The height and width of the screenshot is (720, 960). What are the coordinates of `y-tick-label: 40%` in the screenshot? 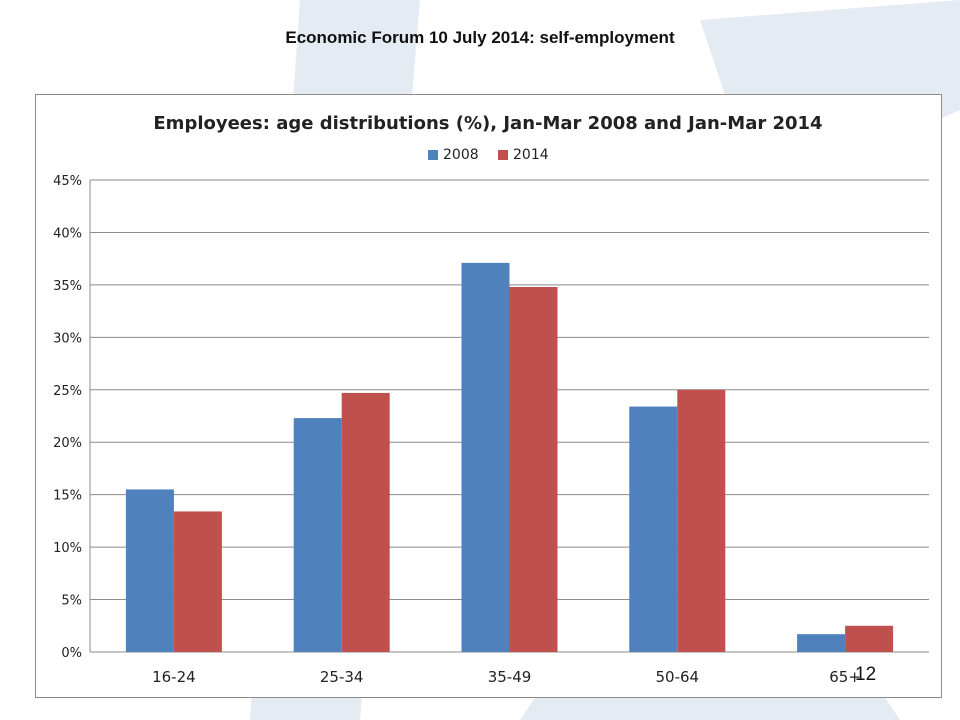 It's located at (67, 233).